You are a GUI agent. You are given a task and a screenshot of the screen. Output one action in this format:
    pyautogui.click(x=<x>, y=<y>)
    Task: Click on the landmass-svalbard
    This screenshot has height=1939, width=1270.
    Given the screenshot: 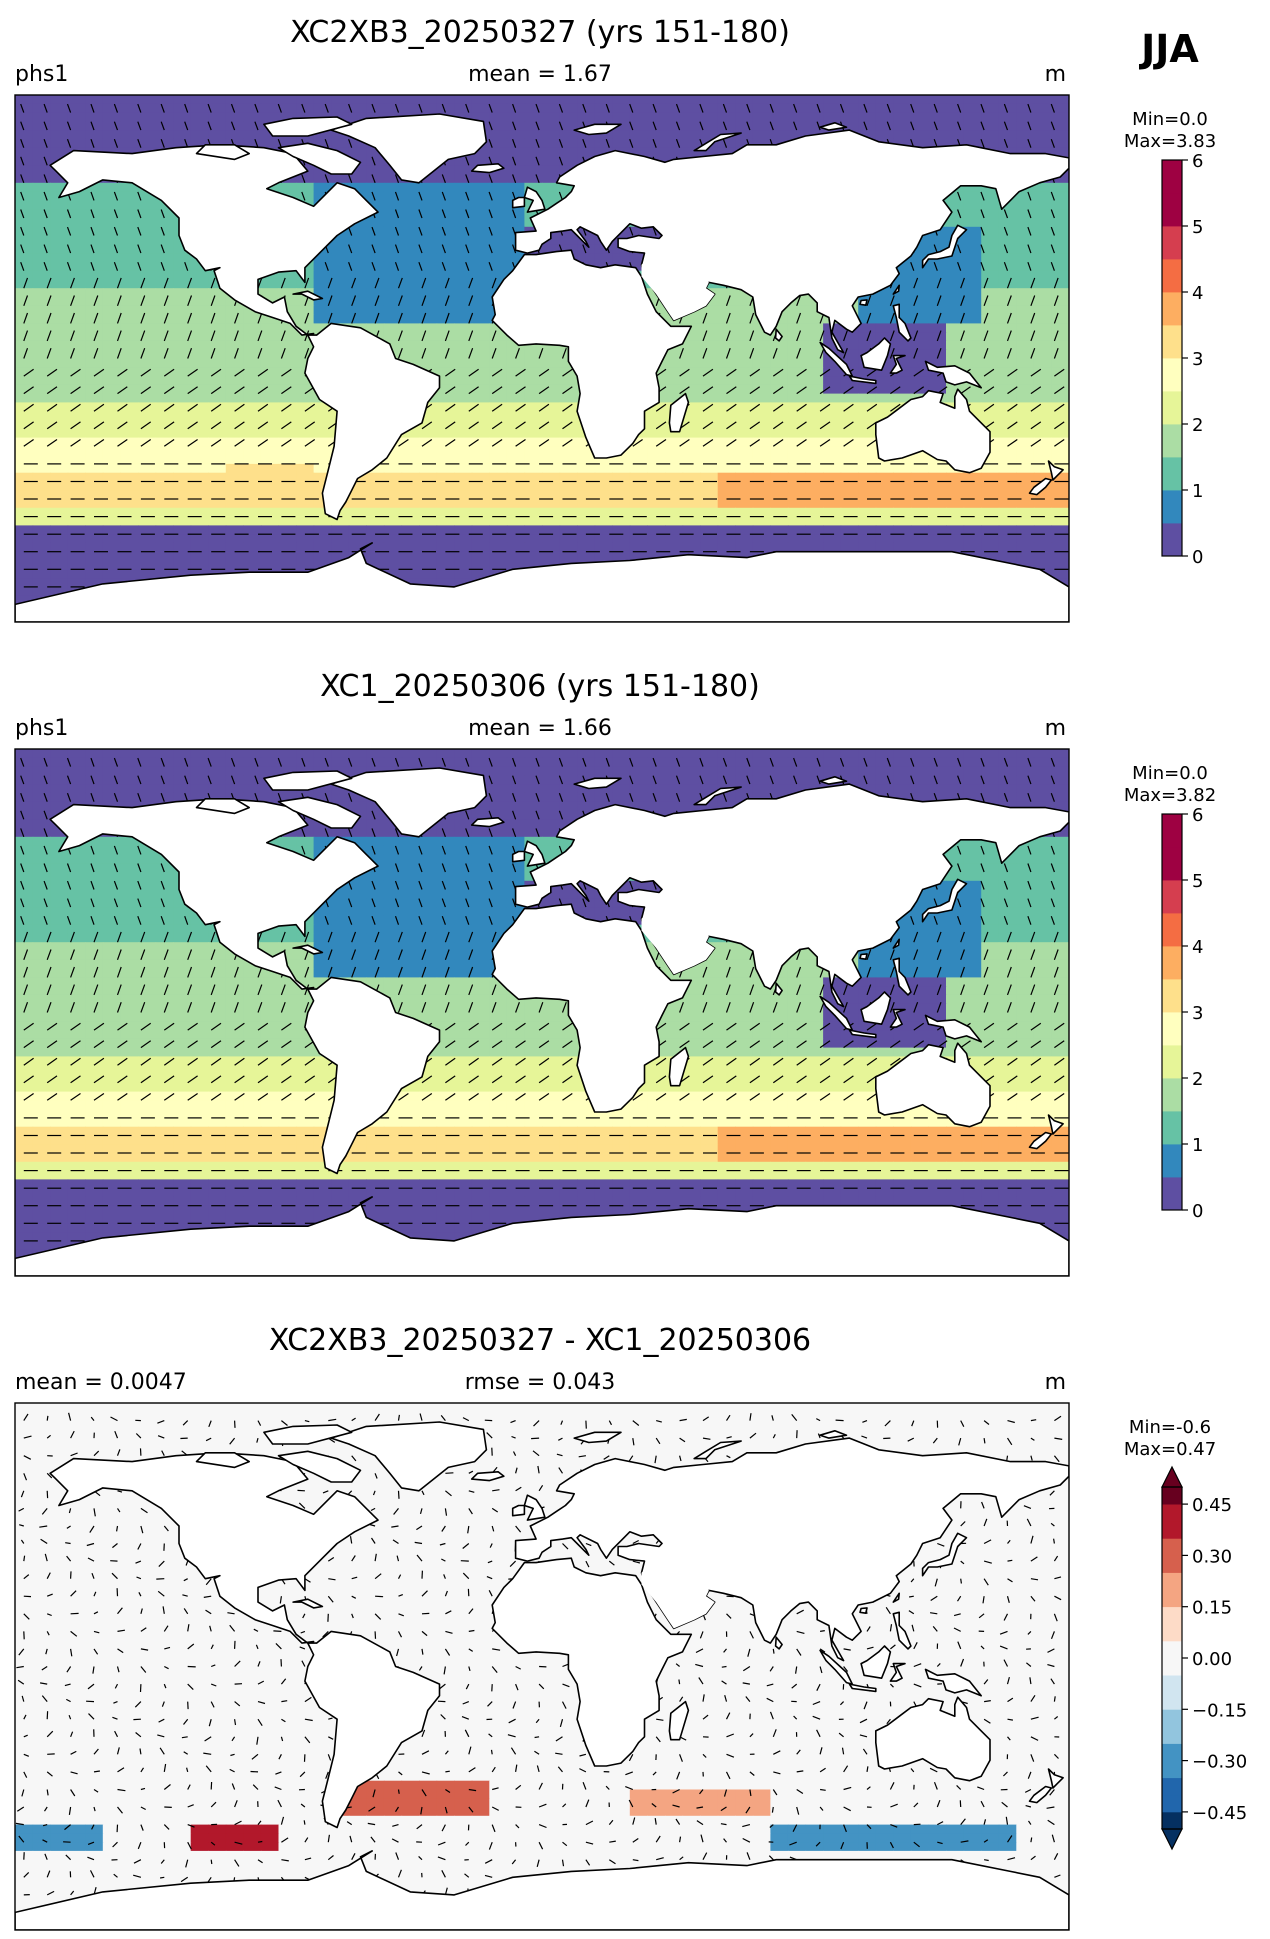 What is the action you would take?
    pyautogui.click(x=597, y=129)
    